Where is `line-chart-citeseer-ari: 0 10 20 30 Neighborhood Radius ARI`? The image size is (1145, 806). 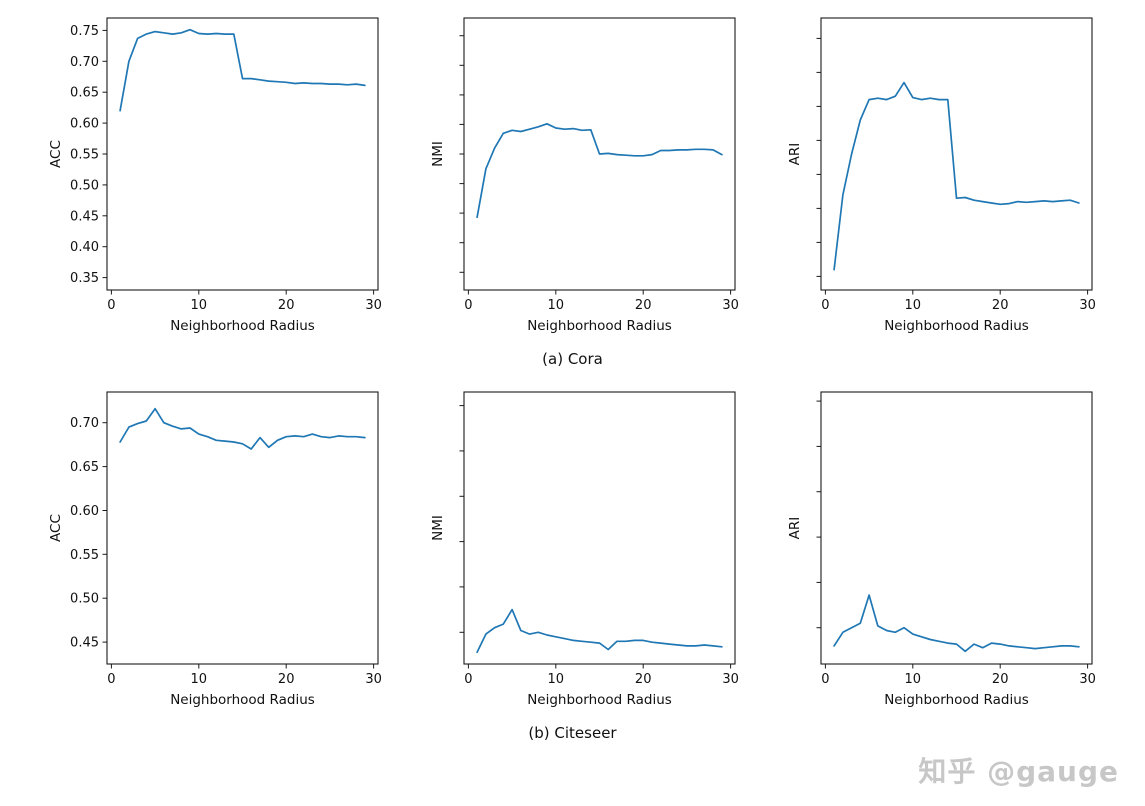 line-chart-citeseer-ari: 0 10 20 30 Neighborhood Radius ARI is located at coordinates (931, 550).